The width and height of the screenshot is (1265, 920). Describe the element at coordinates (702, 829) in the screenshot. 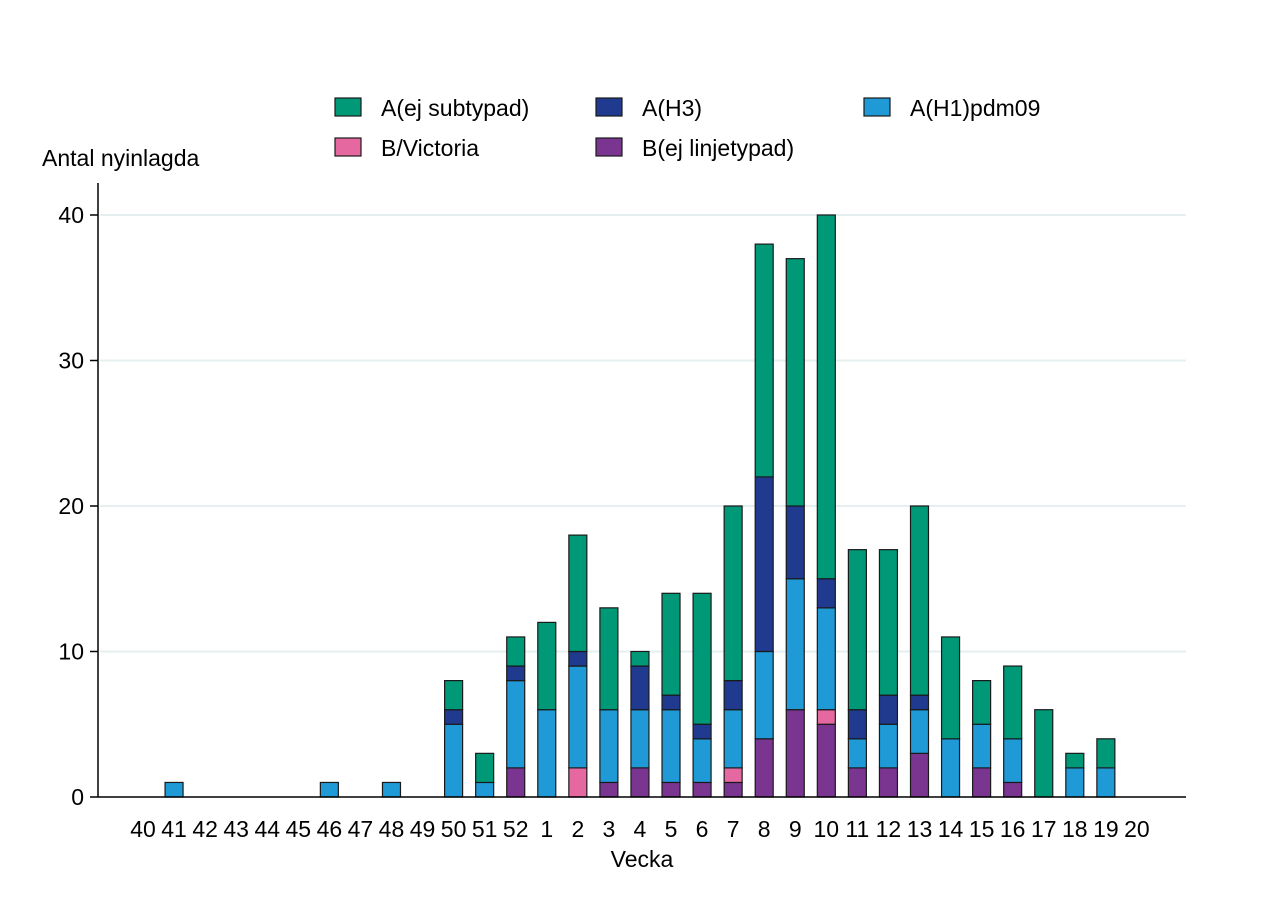

I see `x-tick-label: 6` at that location.